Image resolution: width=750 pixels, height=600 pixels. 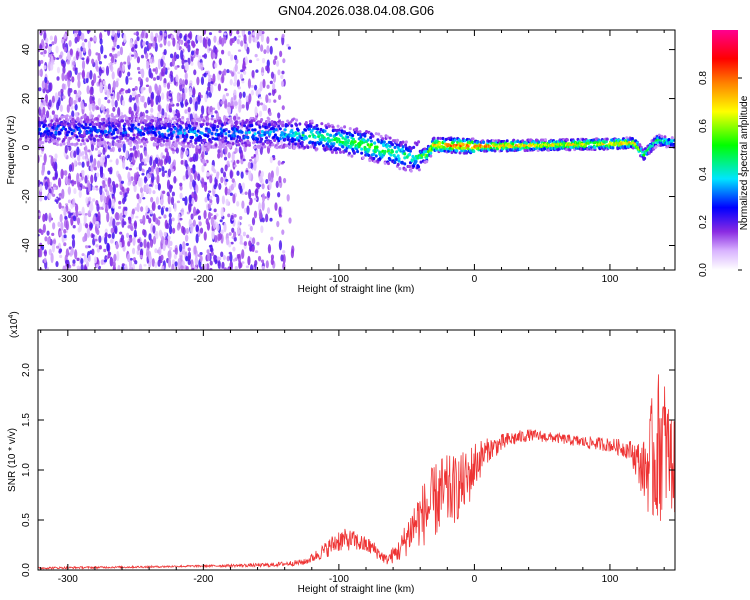 What do you see at coordinates (610, 579) in the screenshot?
I see `x-tick-label: 100` at bounding box center [610, 579].